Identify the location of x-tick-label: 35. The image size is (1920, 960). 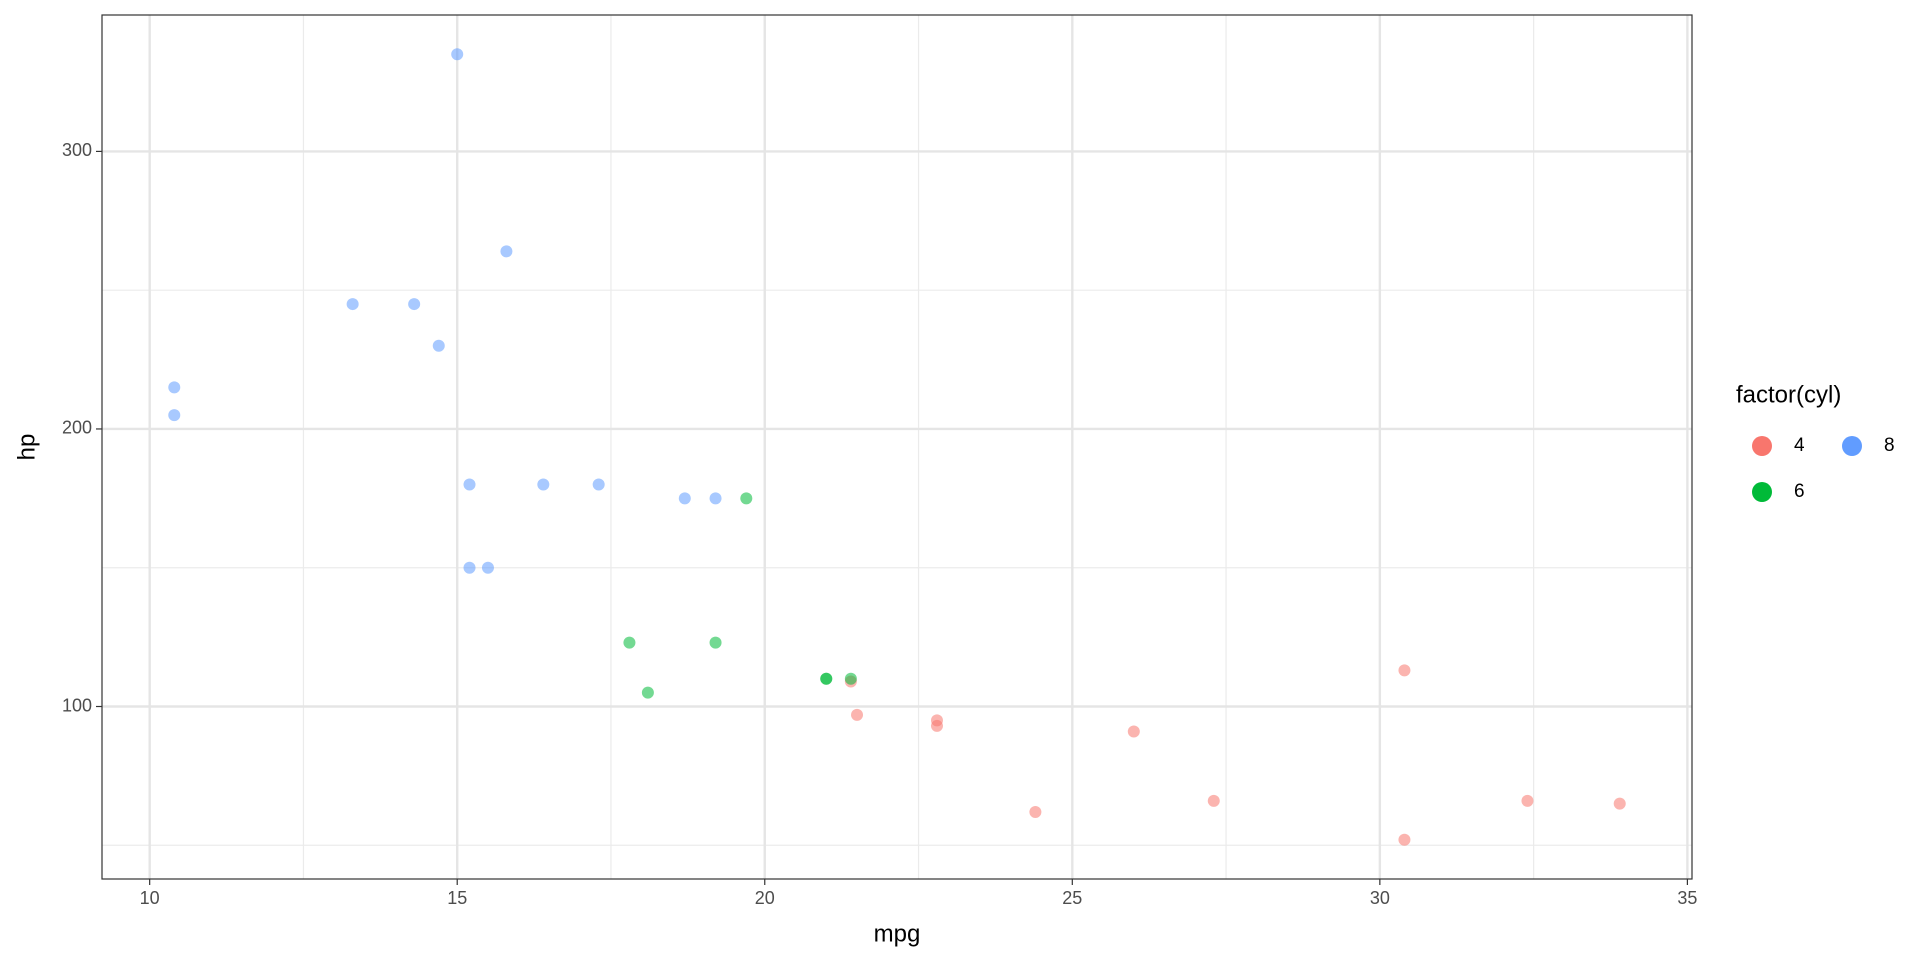
(1687, 898).